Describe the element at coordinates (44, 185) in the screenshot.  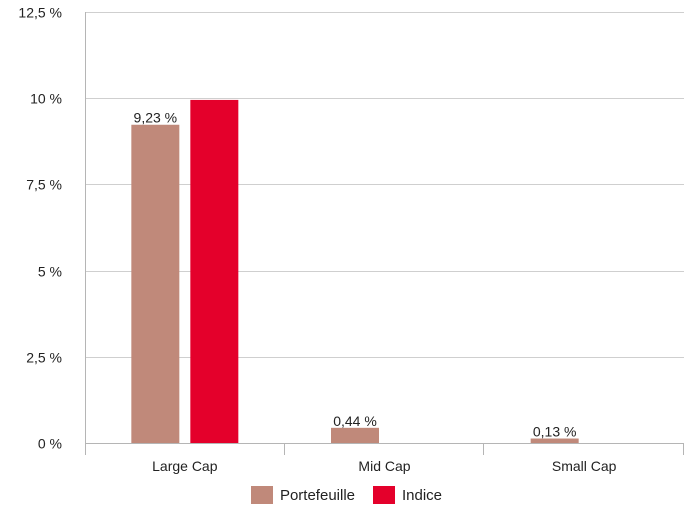
I see `y-tick-label: 7,5 %` at that location.